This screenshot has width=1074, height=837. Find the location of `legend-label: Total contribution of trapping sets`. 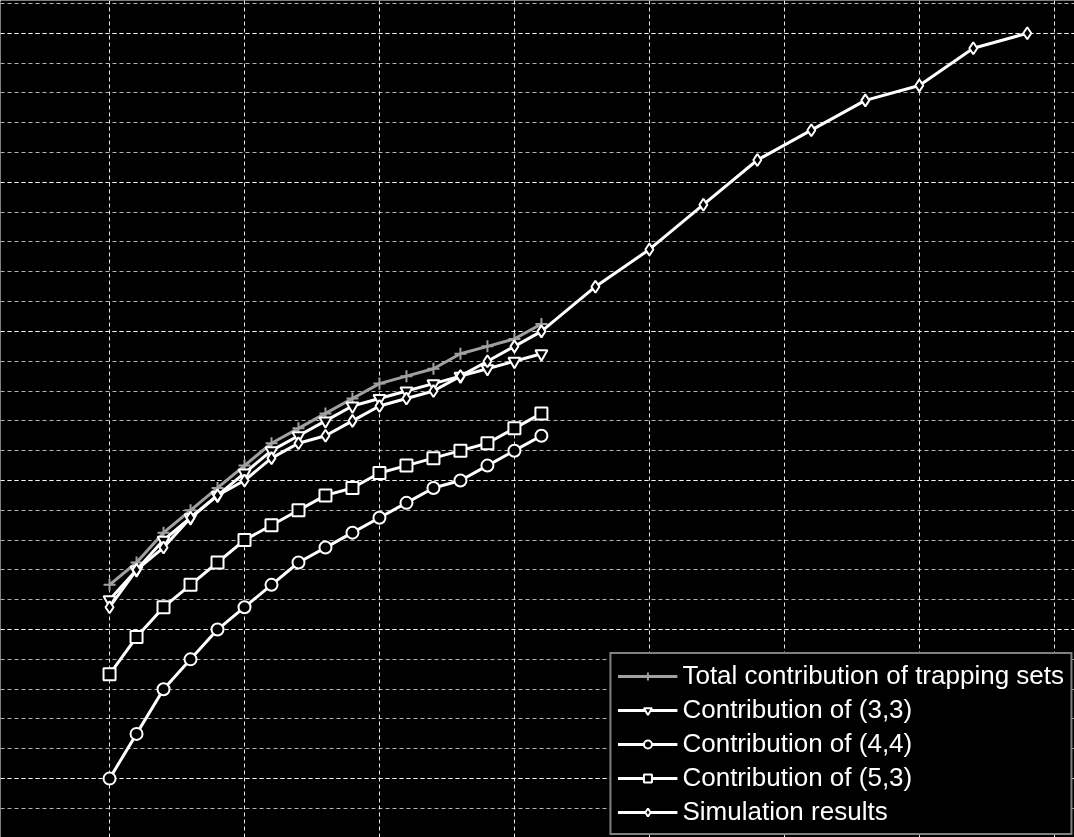

legend-label: Total contribution of trapping sets is located at coordinates (873, 675).